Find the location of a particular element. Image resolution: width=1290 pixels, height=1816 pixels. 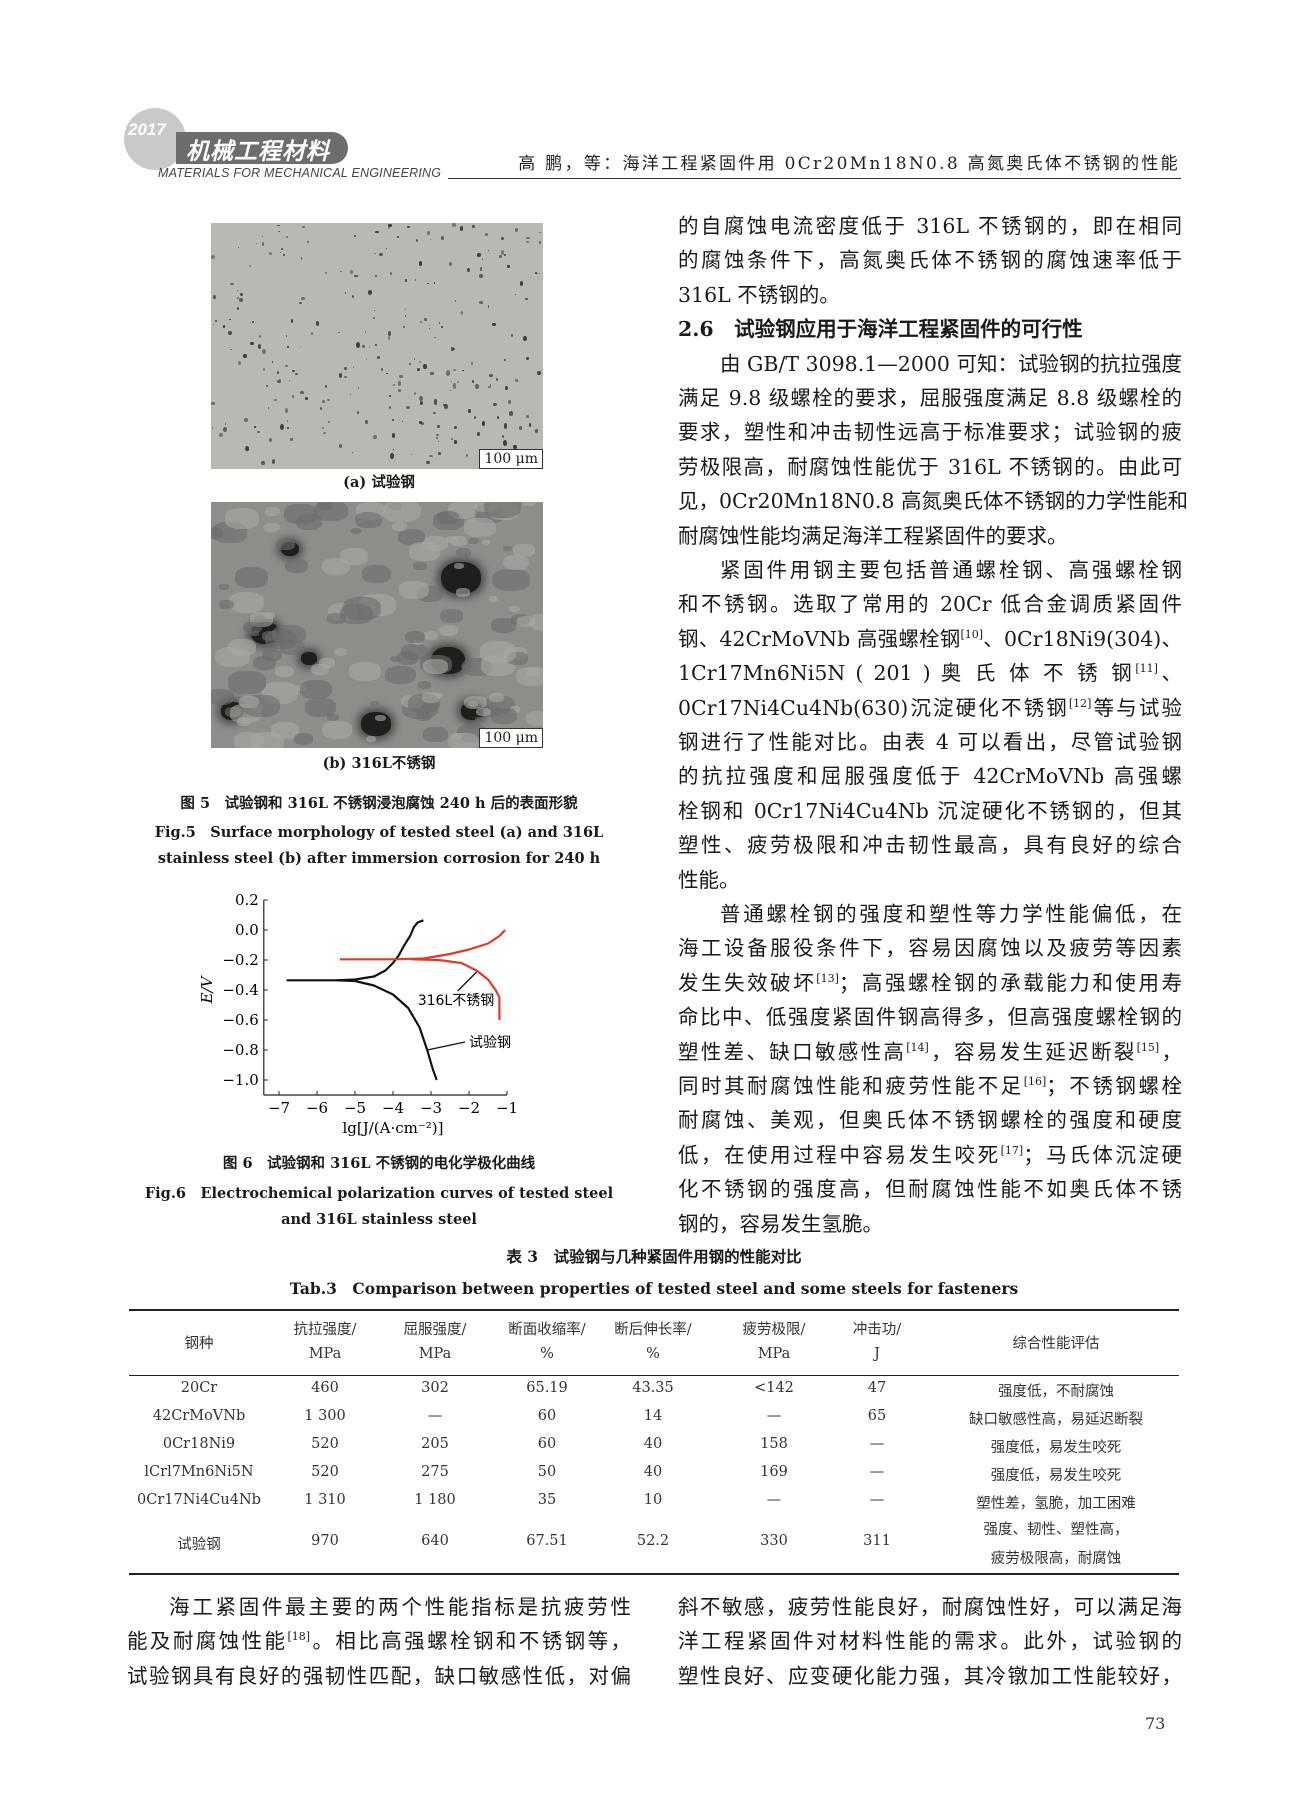

table-cell: 1 300 is located at coordinates (325, 1416).